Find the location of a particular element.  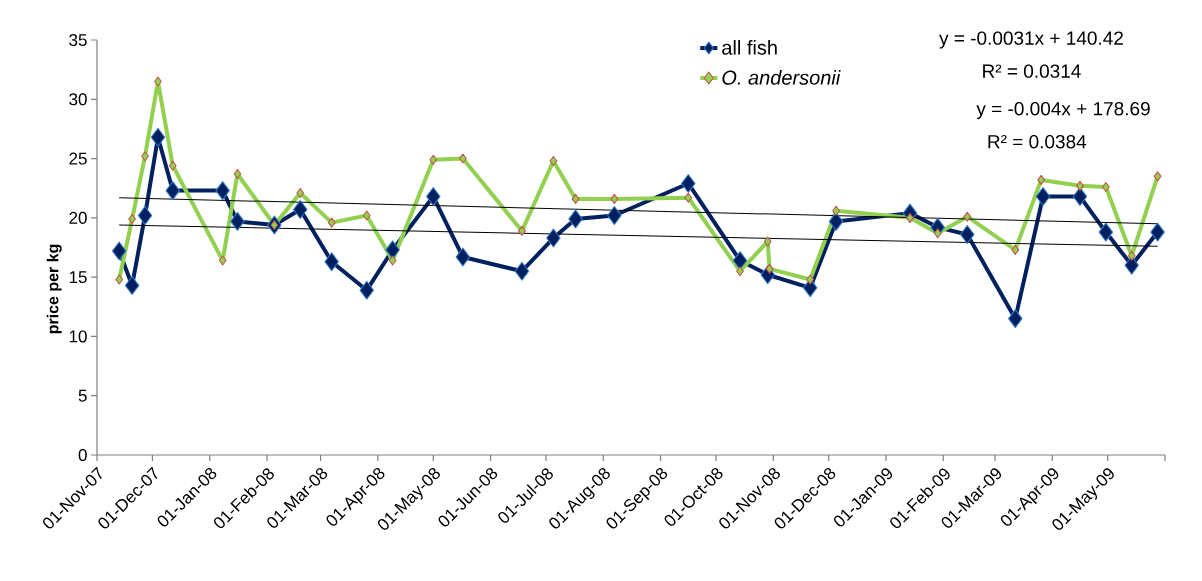

annotation: R² = 0.0314 is located at coordinates (1032, 71).